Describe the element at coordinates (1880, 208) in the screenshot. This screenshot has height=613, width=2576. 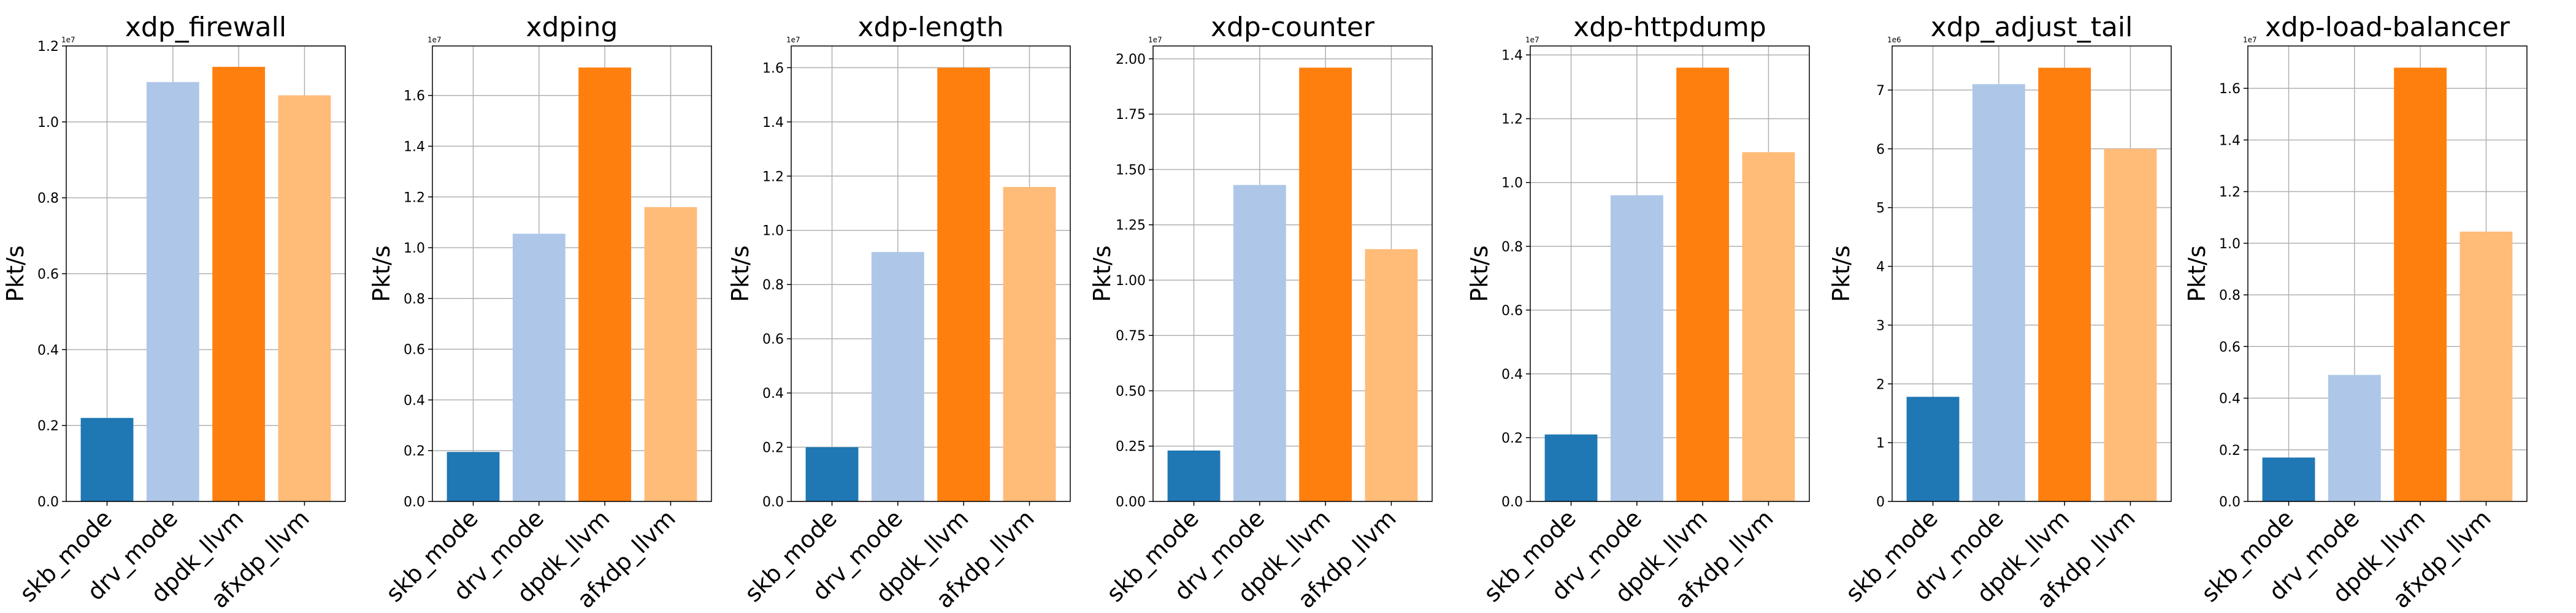
I see `y-tick-label: 5` at that location.